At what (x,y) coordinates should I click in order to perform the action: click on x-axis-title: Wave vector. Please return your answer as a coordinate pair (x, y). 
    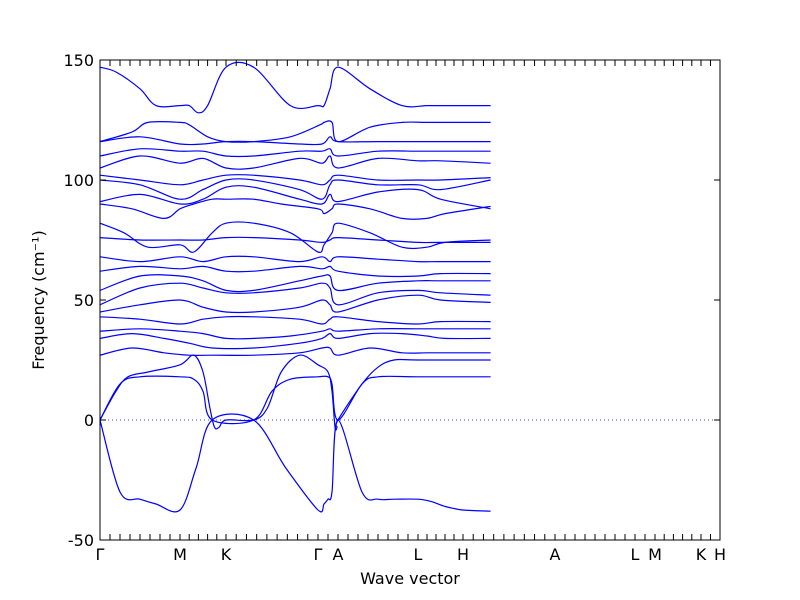
    Looking at the image, I should click on (410, 578).